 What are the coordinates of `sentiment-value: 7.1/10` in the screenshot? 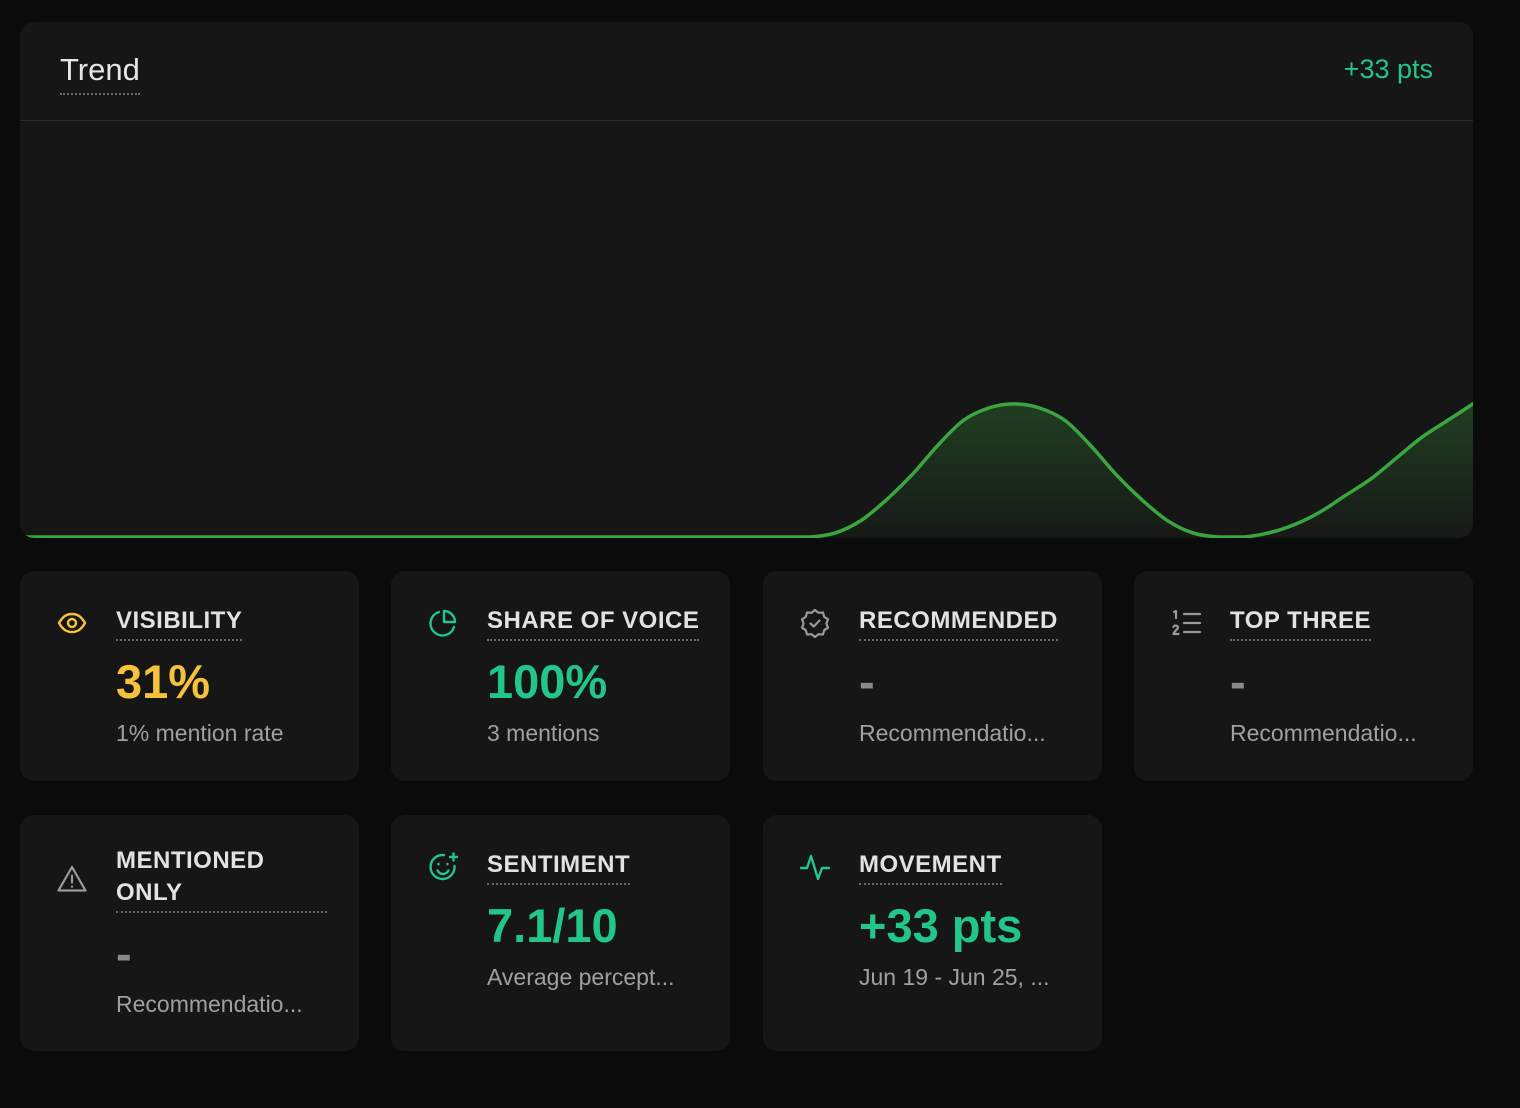 It's located at (552, 925).